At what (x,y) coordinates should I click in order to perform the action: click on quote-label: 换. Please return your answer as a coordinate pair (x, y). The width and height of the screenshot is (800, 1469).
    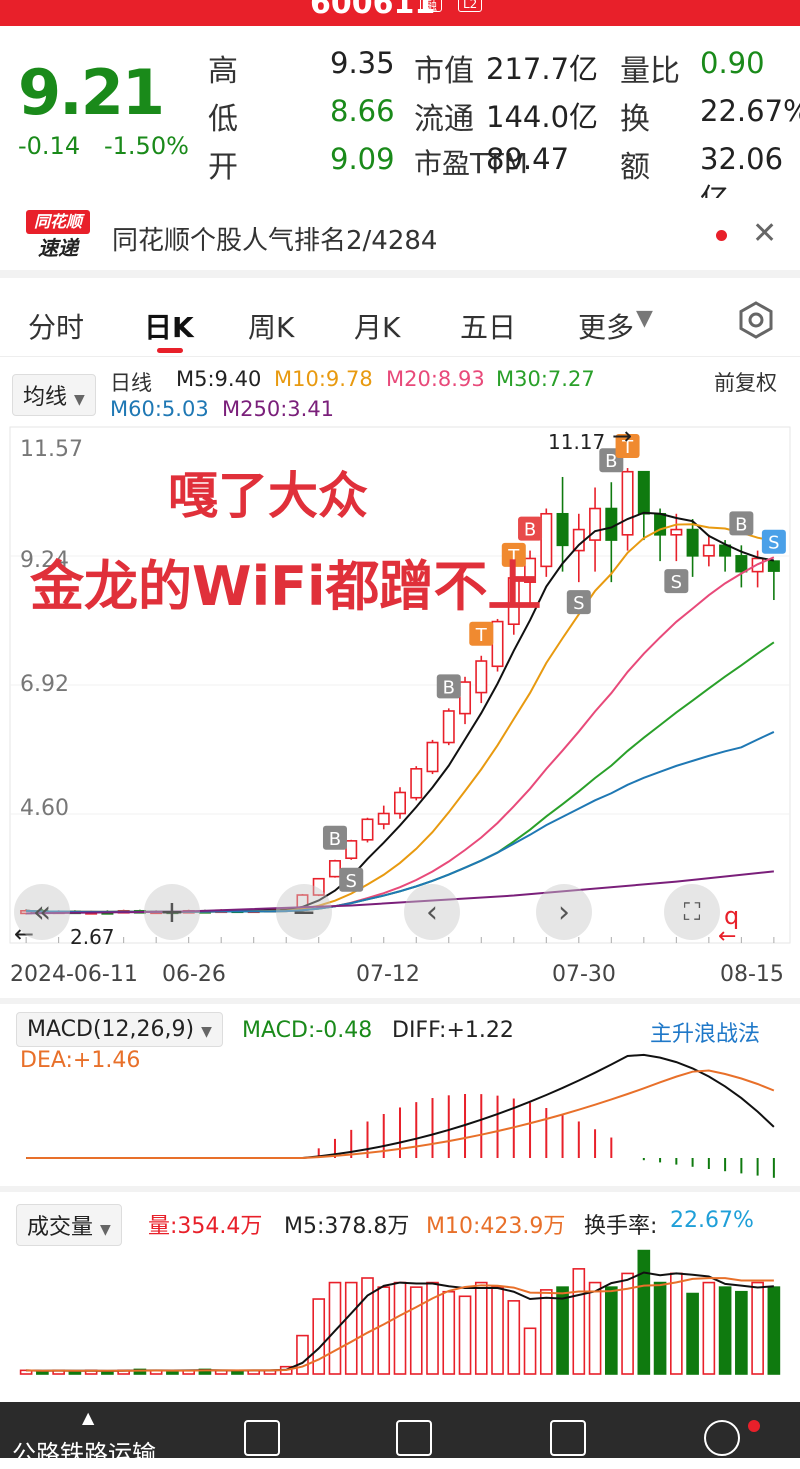
    Looking at the image, I should click on (635, 119).